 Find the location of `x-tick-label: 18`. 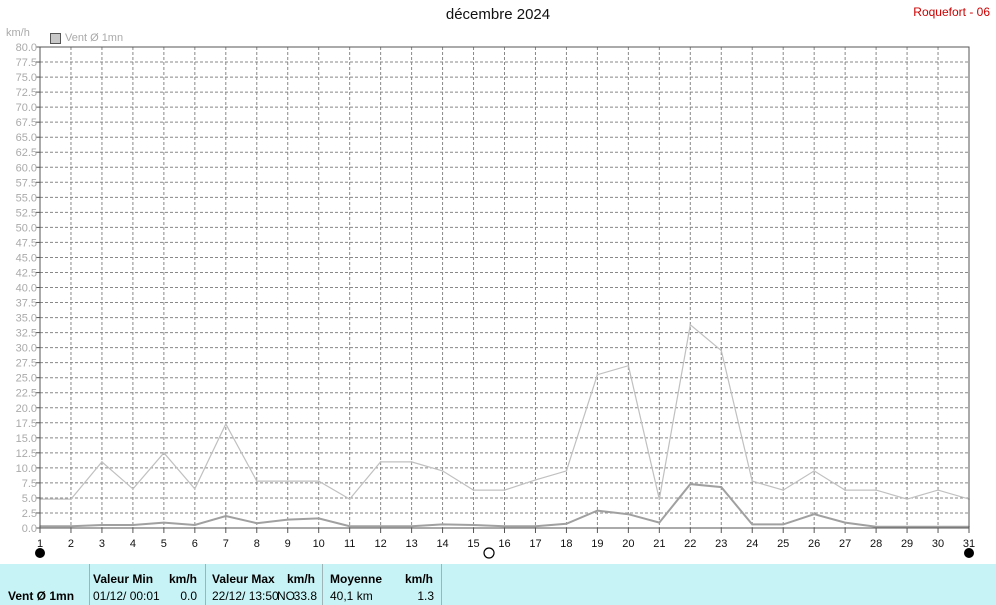

x-tick-label: 18 is located at coordinates (566, 544).